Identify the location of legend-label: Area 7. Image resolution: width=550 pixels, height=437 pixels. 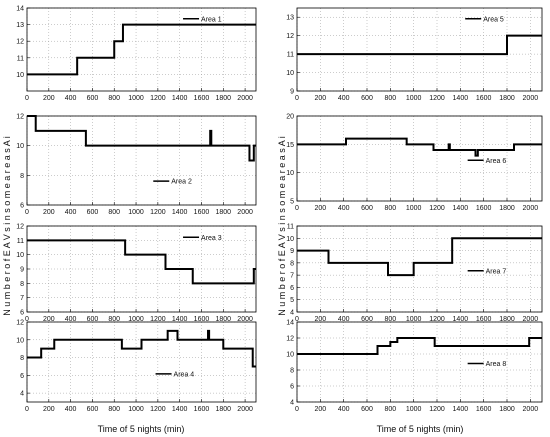
(496, 271).